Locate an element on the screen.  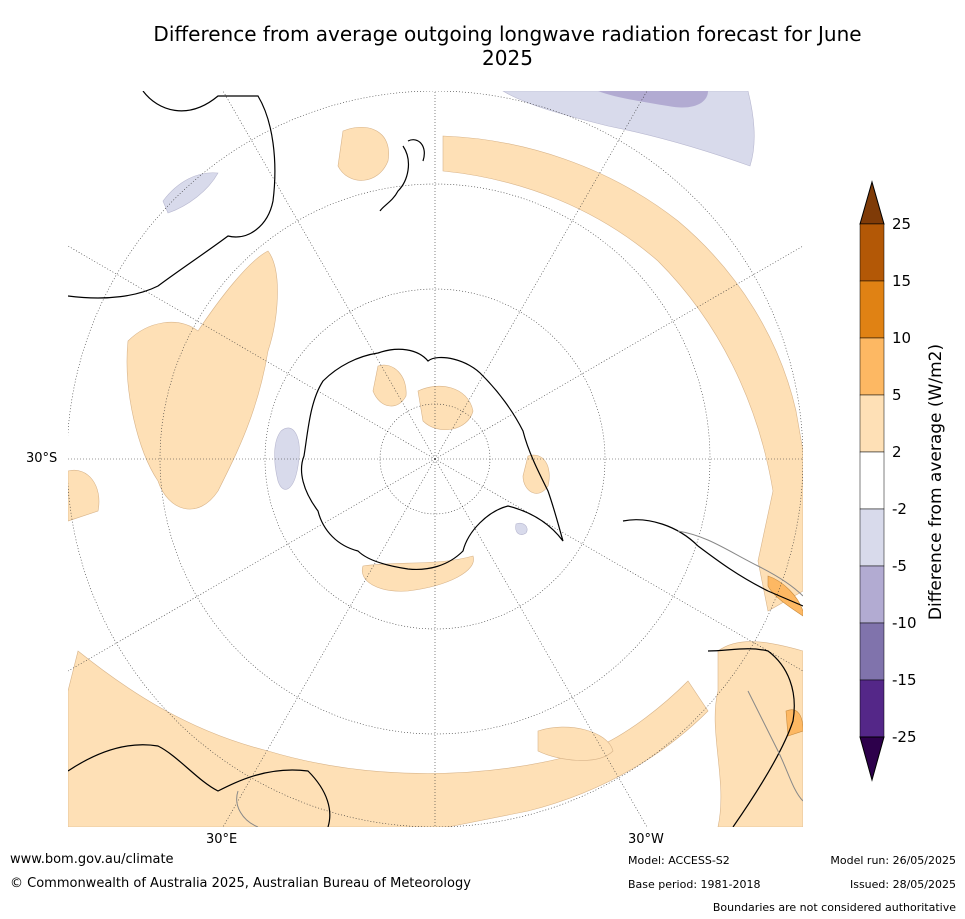
colorbar-under-triangle is located at coordinates (872, 759).